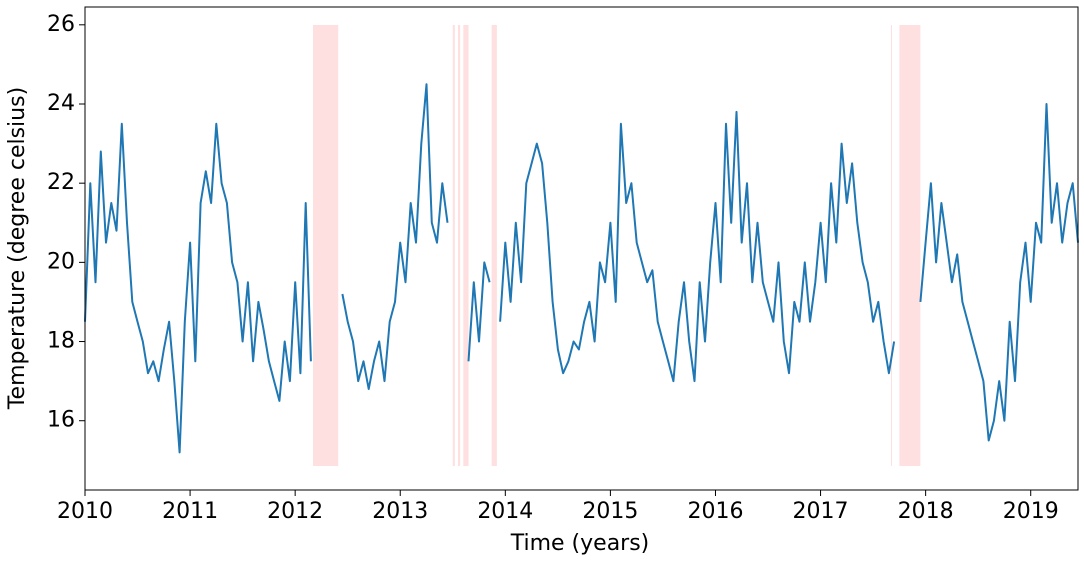 This screenshot has height=563, width=1084. What do you see at coordinates (85, 511) in the screenshot?
I see `x-tick-label: 2010` at bounding box center [85, 511].